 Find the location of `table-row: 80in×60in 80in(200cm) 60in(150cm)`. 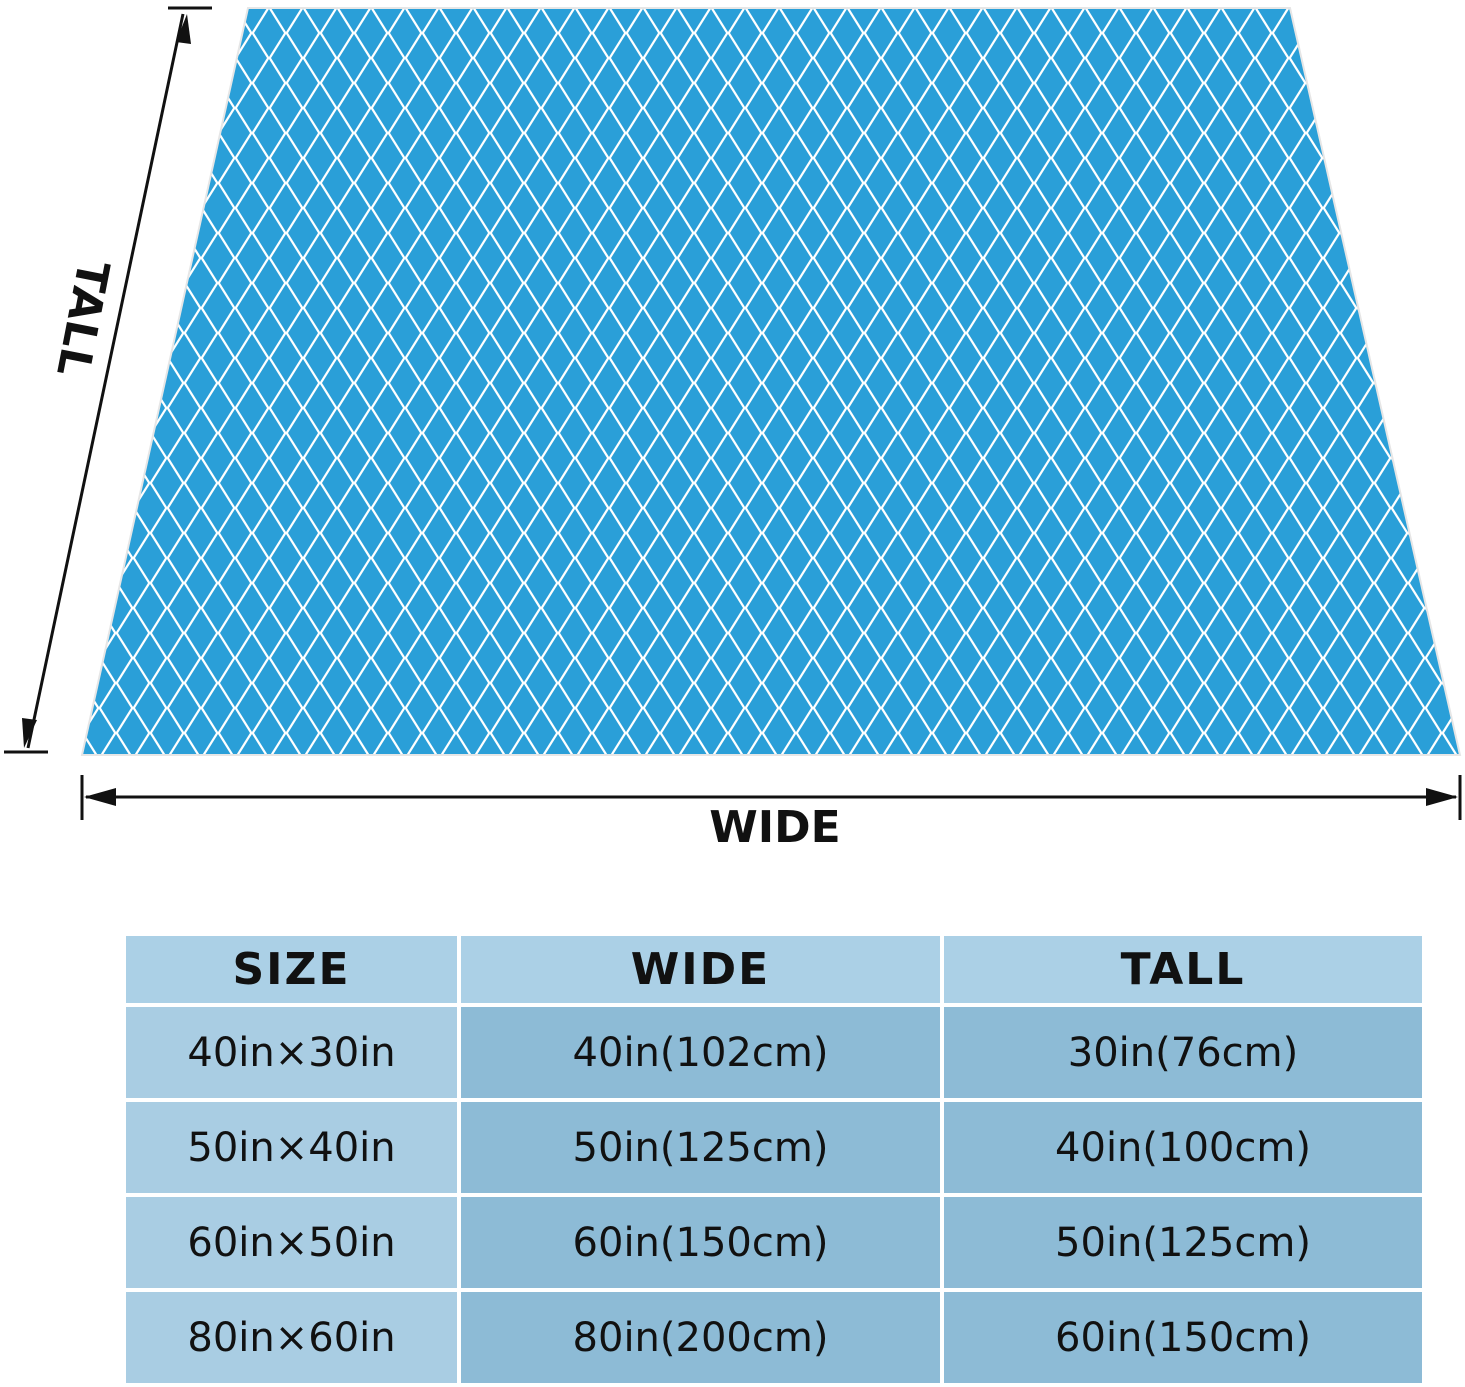

table-row: 80in×60in 80in(200cm) 60in(150cm) is located at coordinates (774, 1337).